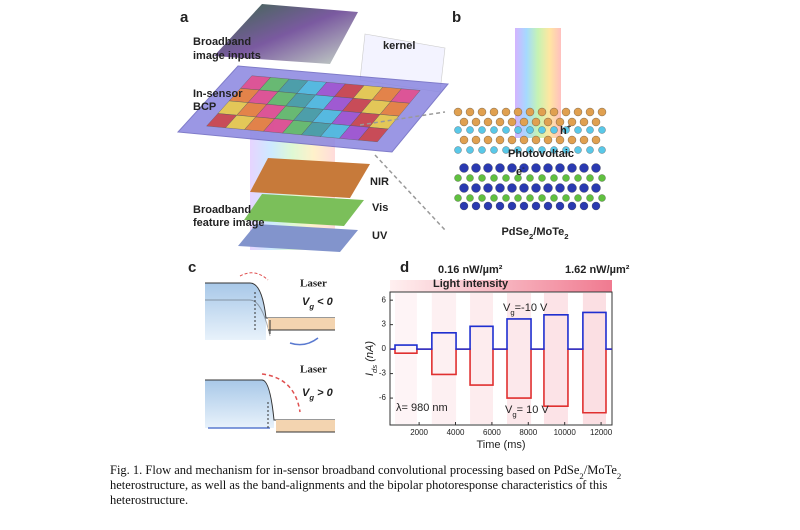 Image resolution: width=800 pixels, height=530 pixels. What do you see at coordinates (548, 232) in the screenshot?
I see `text-part: /MoTe` at bounding box center [548, 232].